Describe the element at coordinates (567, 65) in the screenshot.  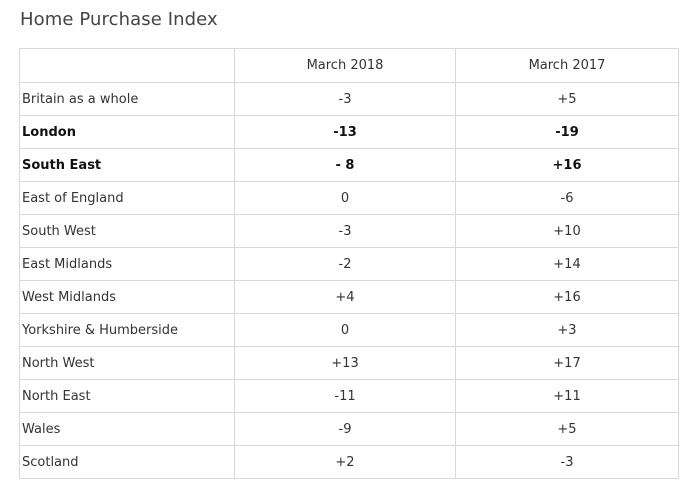
I see `column-header-march-2017: March 2017` at that location.